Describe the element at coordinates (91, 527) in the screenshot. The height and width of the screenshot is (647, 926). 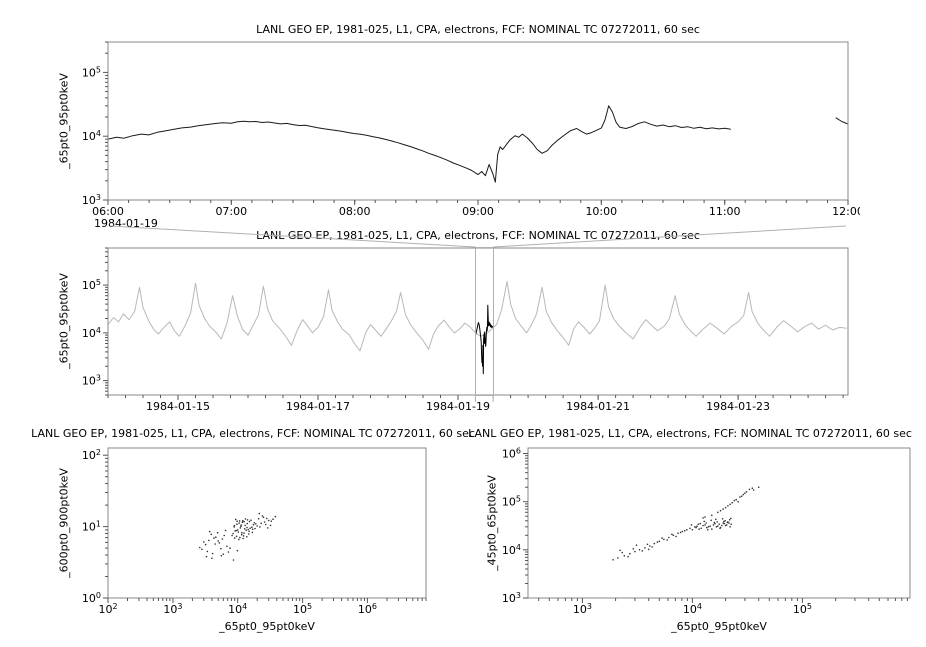
I see `svg-text: 101` at that location.